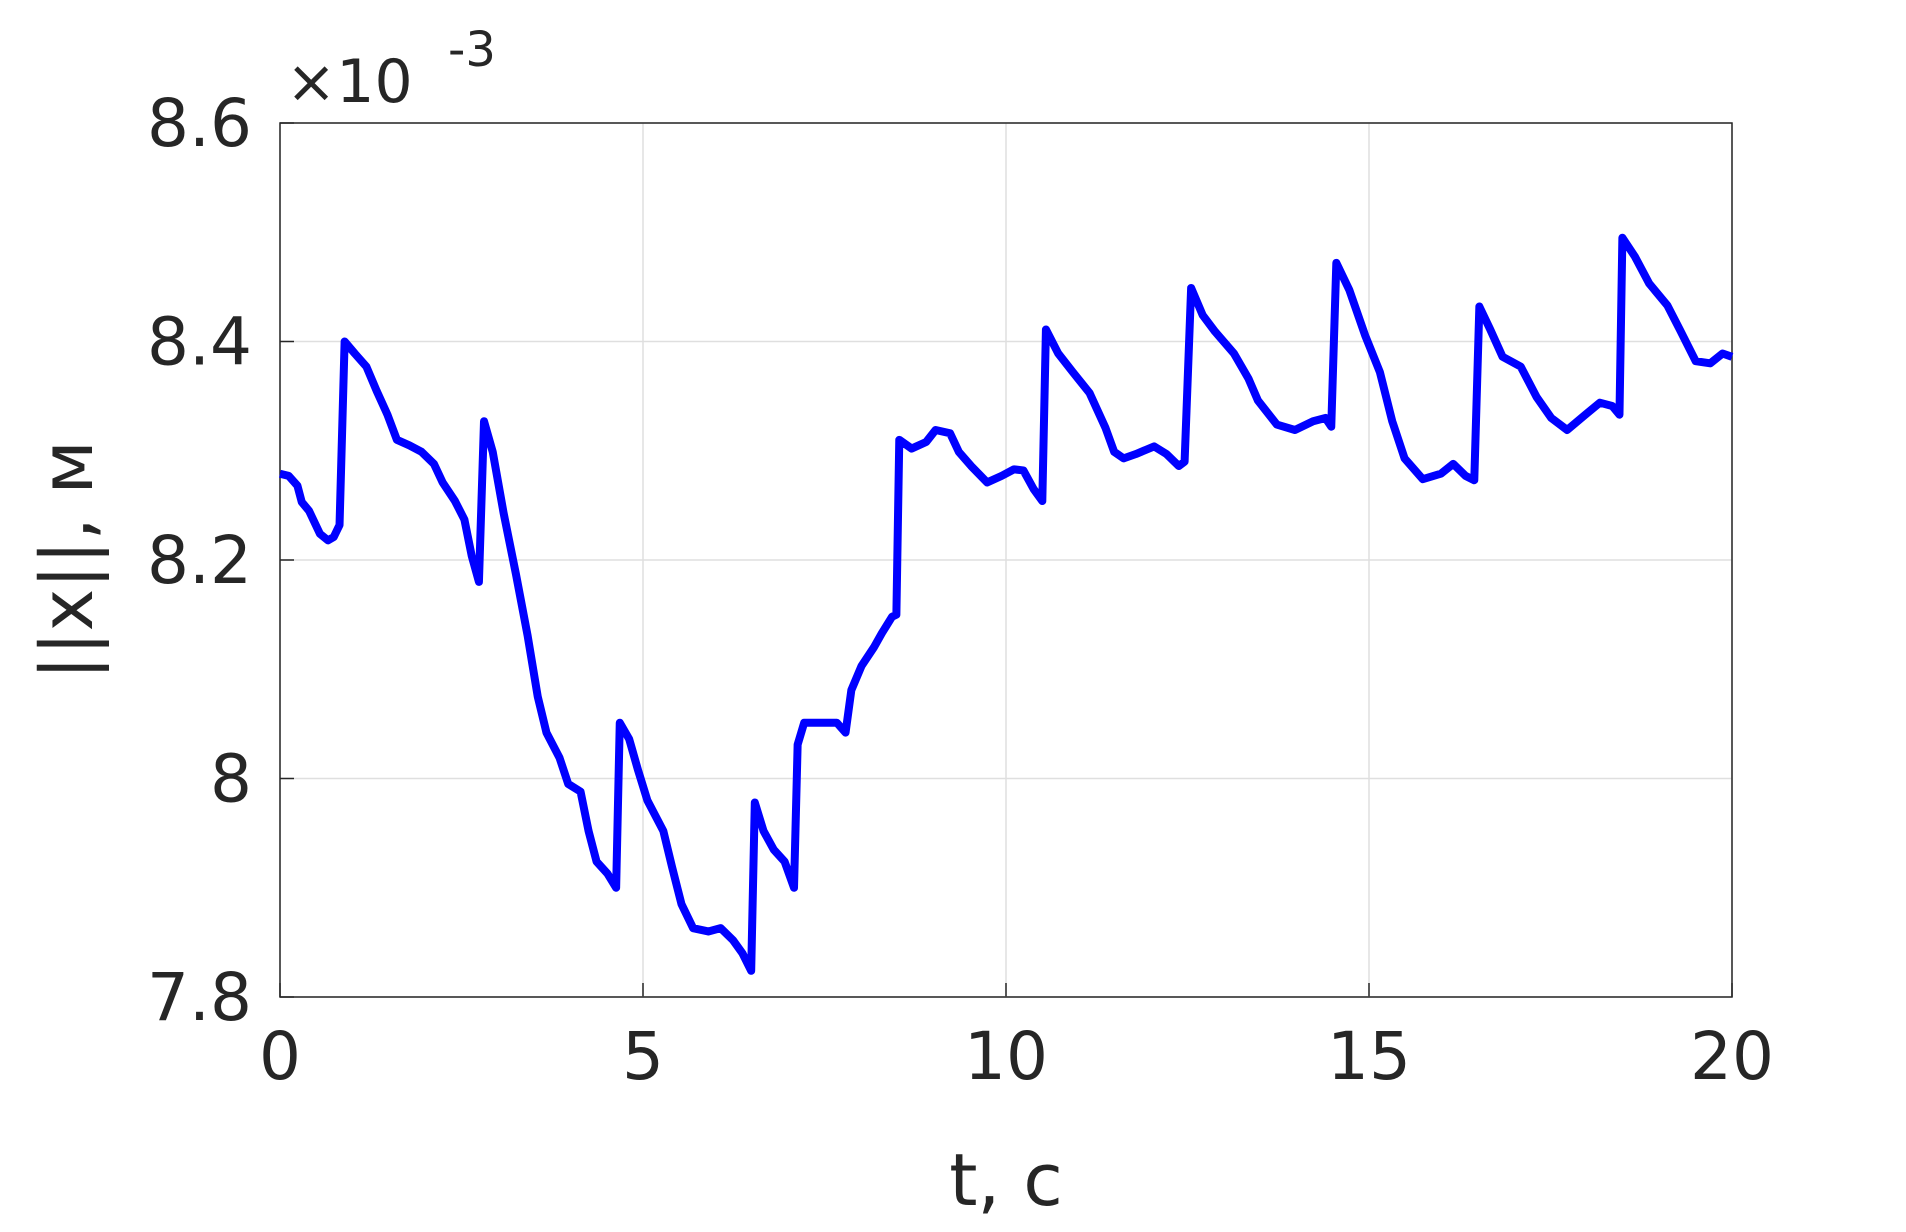 The image size is (1906, 1232). Describe the element at coordinates (1006, 1180) in the screenshot. I see `x-axis-label: t, с` at that location.